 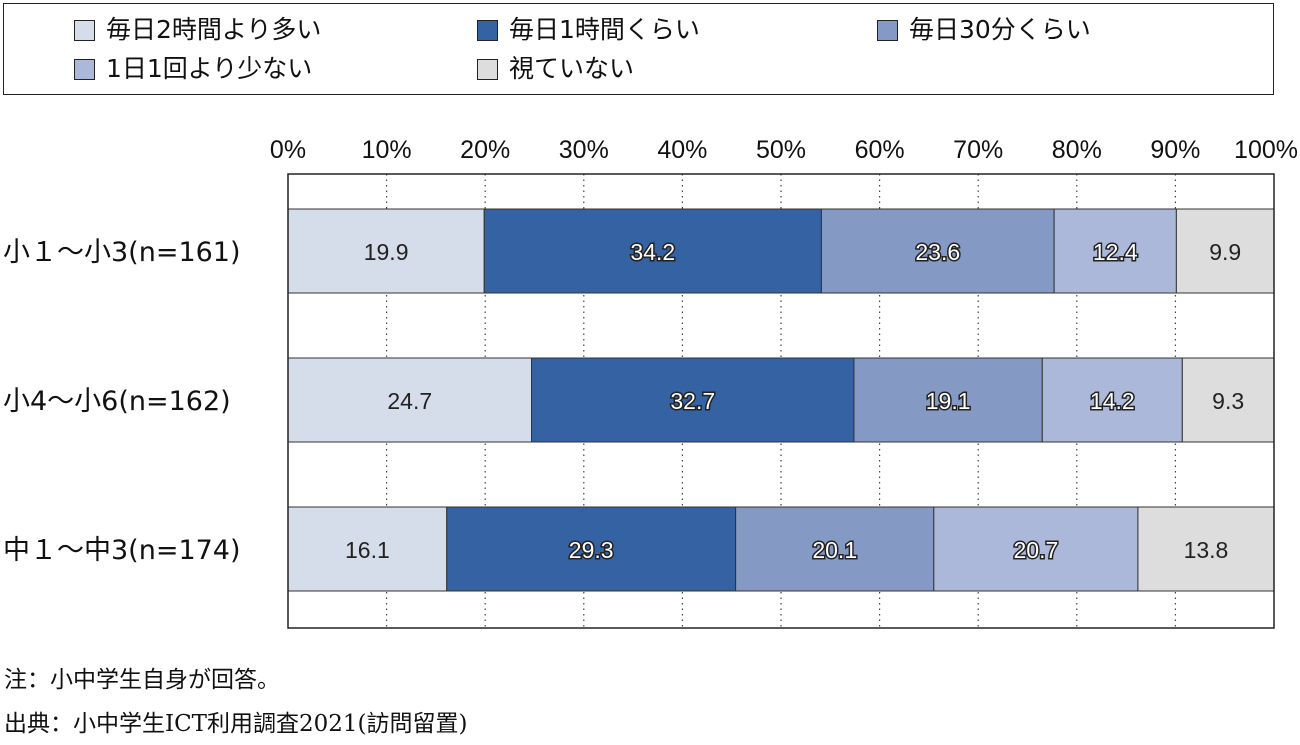 I want to click on category-label: 小１～小3(n=161), so click(x=122, y=252).